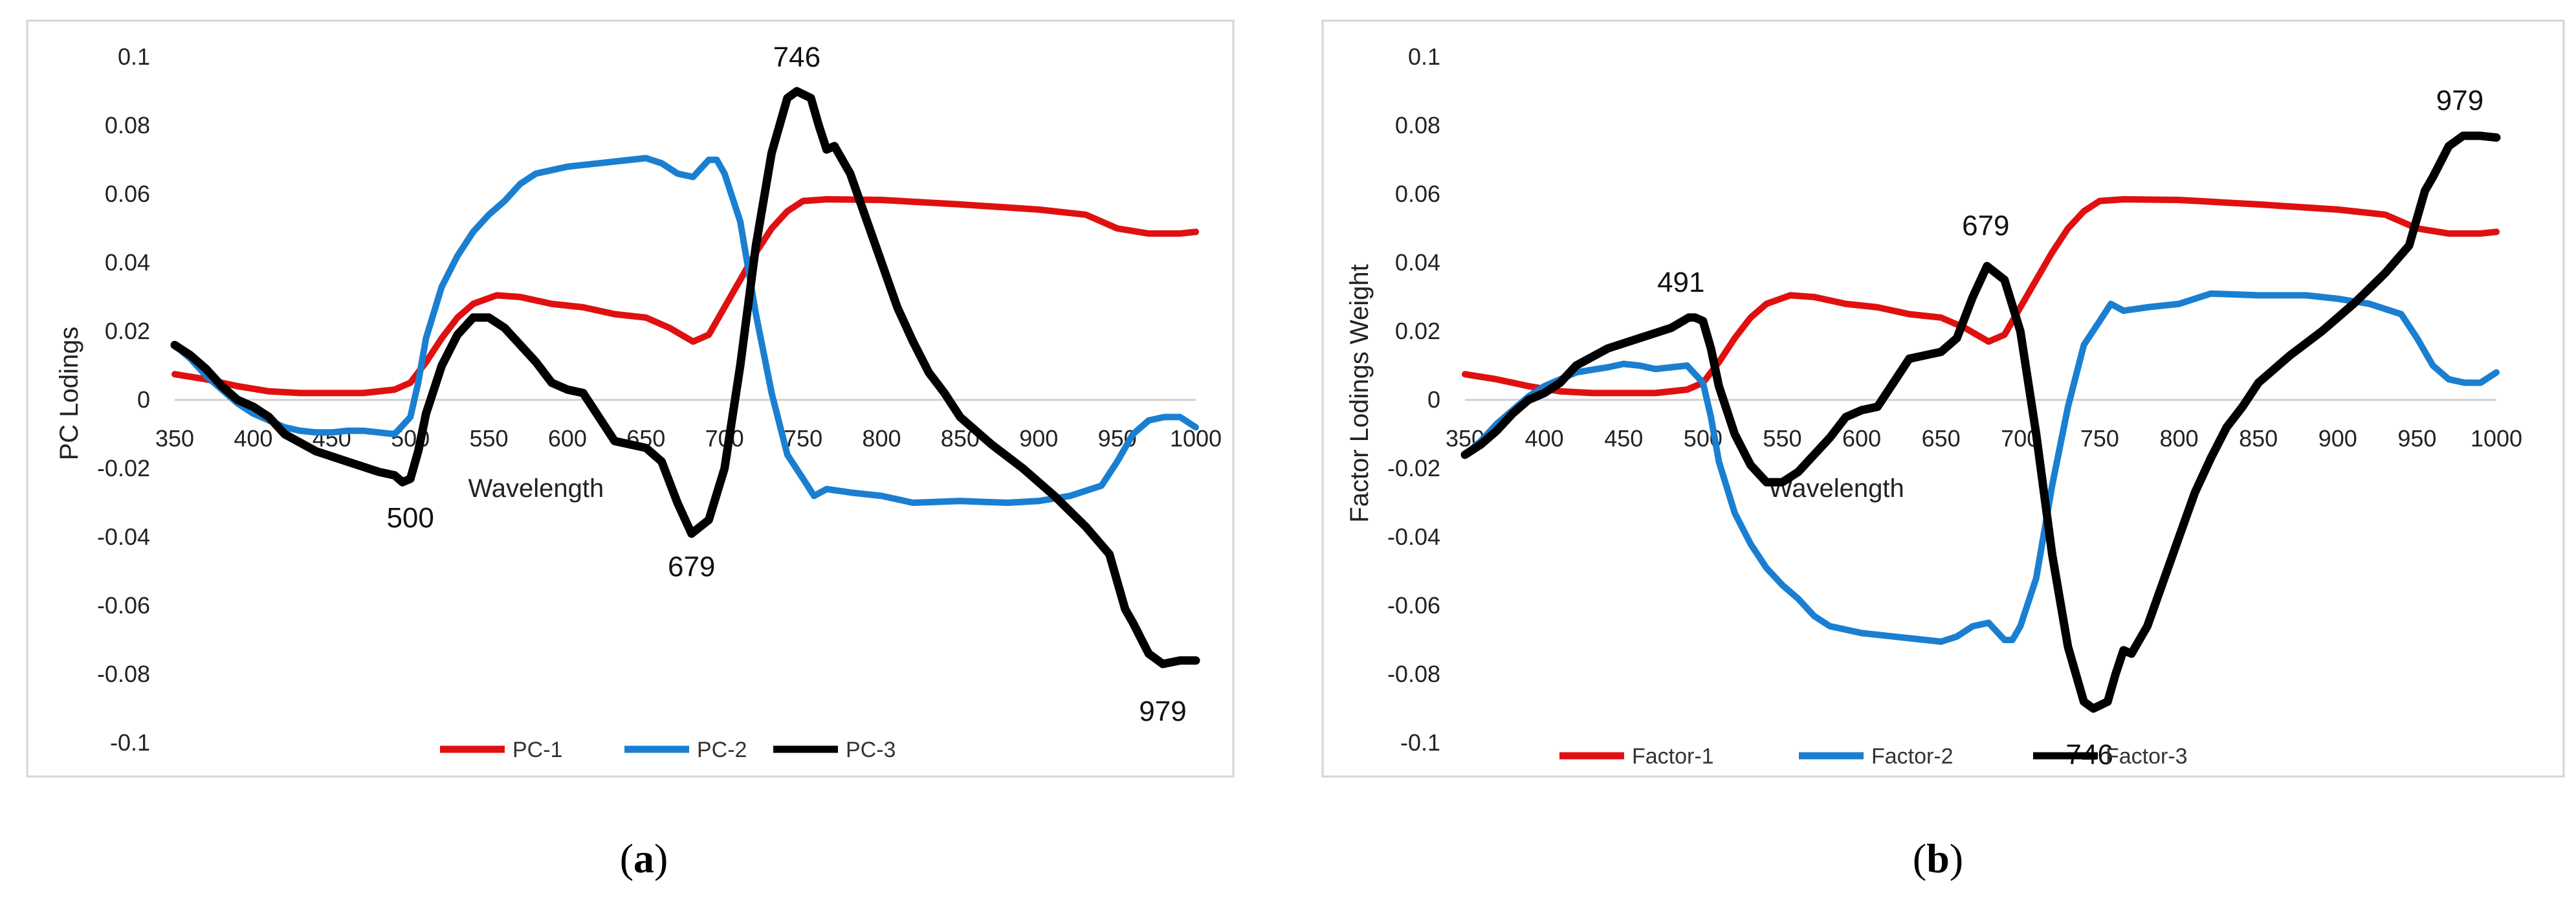  Describe the element at coordinates (1360, 393) in the screenshot. I see `y-axis-title: Factor Lodings Weight` at that location.